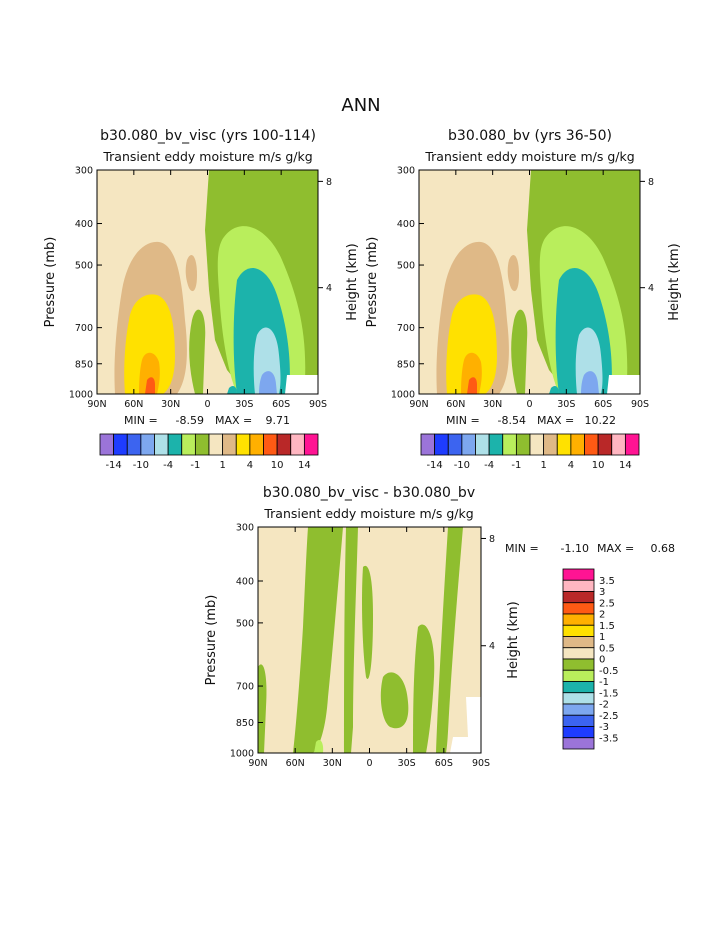  I want to click on chart-3-max-label: MAX =, so click(615, 548).